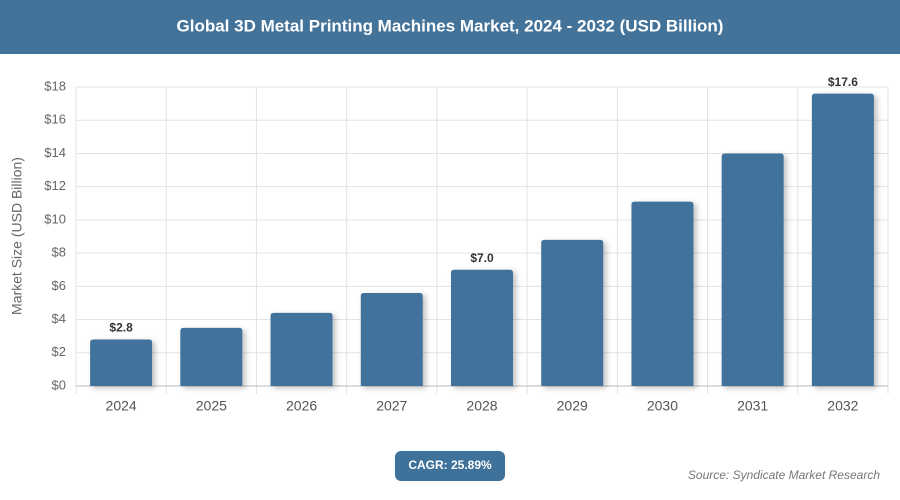  I want to click on cagr-text: CAGR: 25.89%, so click(450, 465).